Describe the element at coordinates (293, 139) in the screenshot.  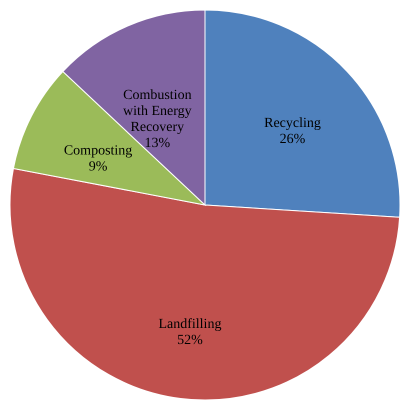
I see `data-label: 26%` at that location.